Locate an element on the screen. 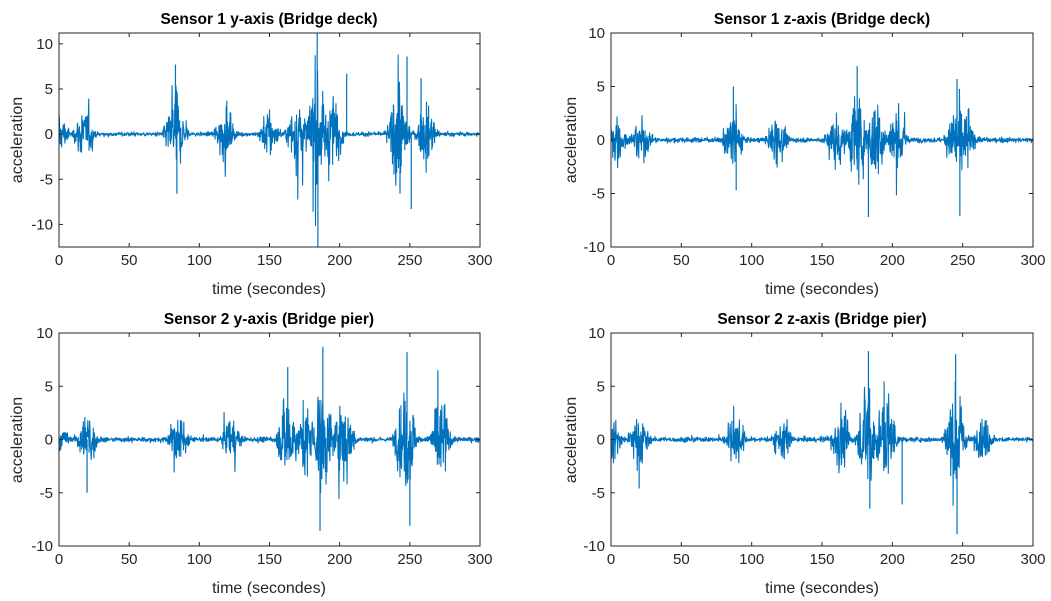 The image size is (1051, 601). panel-title: Sensor 2 z-axis (Bridge pier) is located at coordinates (821, 319).